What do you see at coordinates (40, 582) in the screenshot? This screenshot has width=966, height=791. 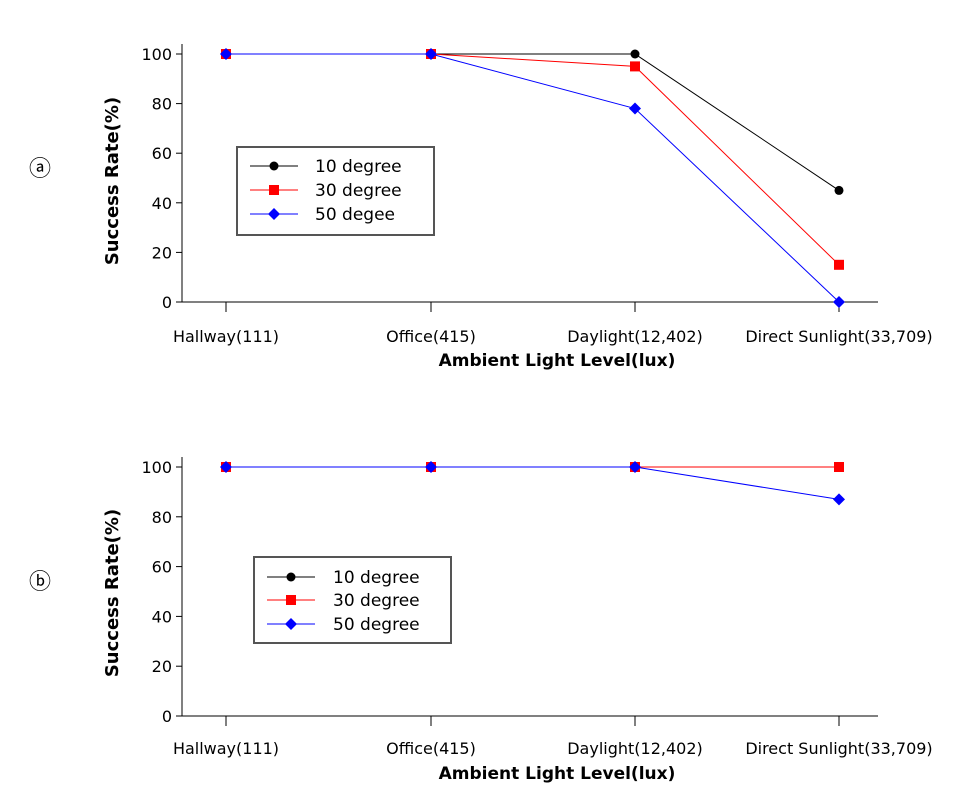 I see `panel-label-b: ⓑ` at bounding box center [40, 582].